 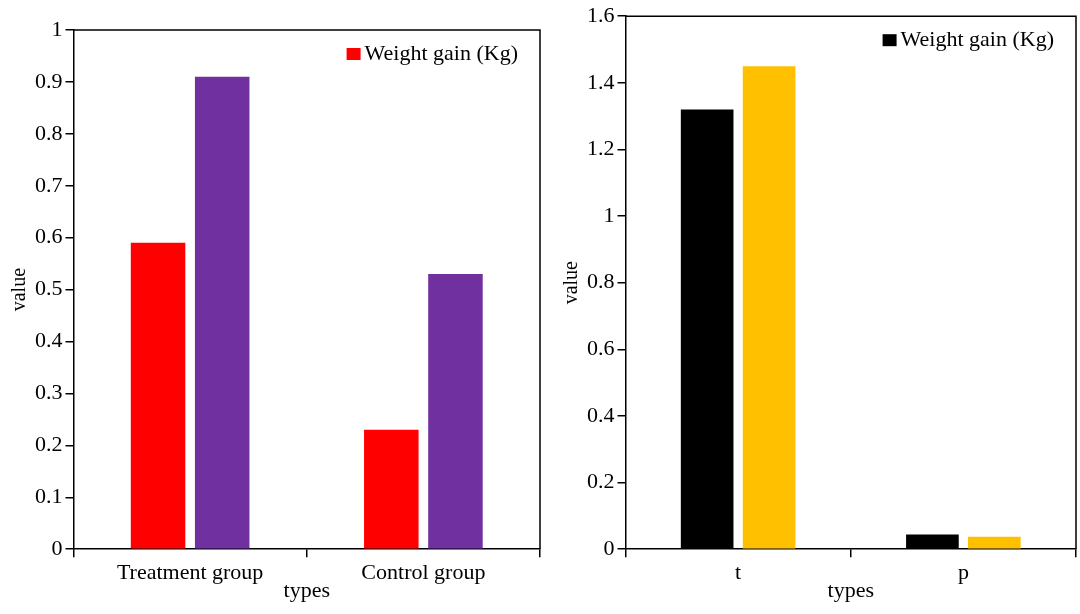 What do you see at coordinates (49, 392) in the screenshot?
I see `y-tick-label: 0.3` at bounding box center [49, 392].